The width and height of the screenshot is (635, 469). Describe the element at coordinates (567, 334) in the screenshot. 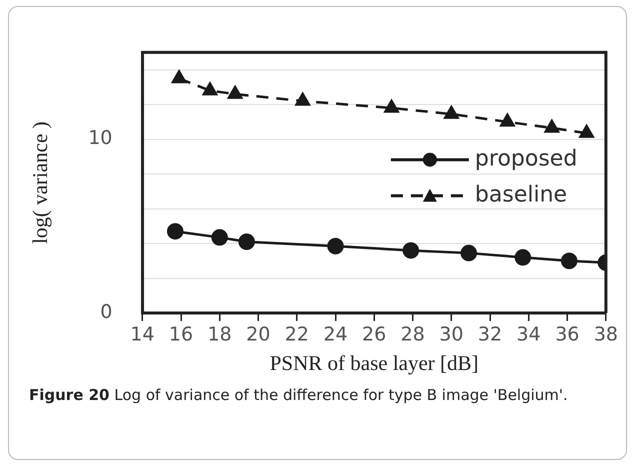

I see `x-tick-label: 36` at that location.